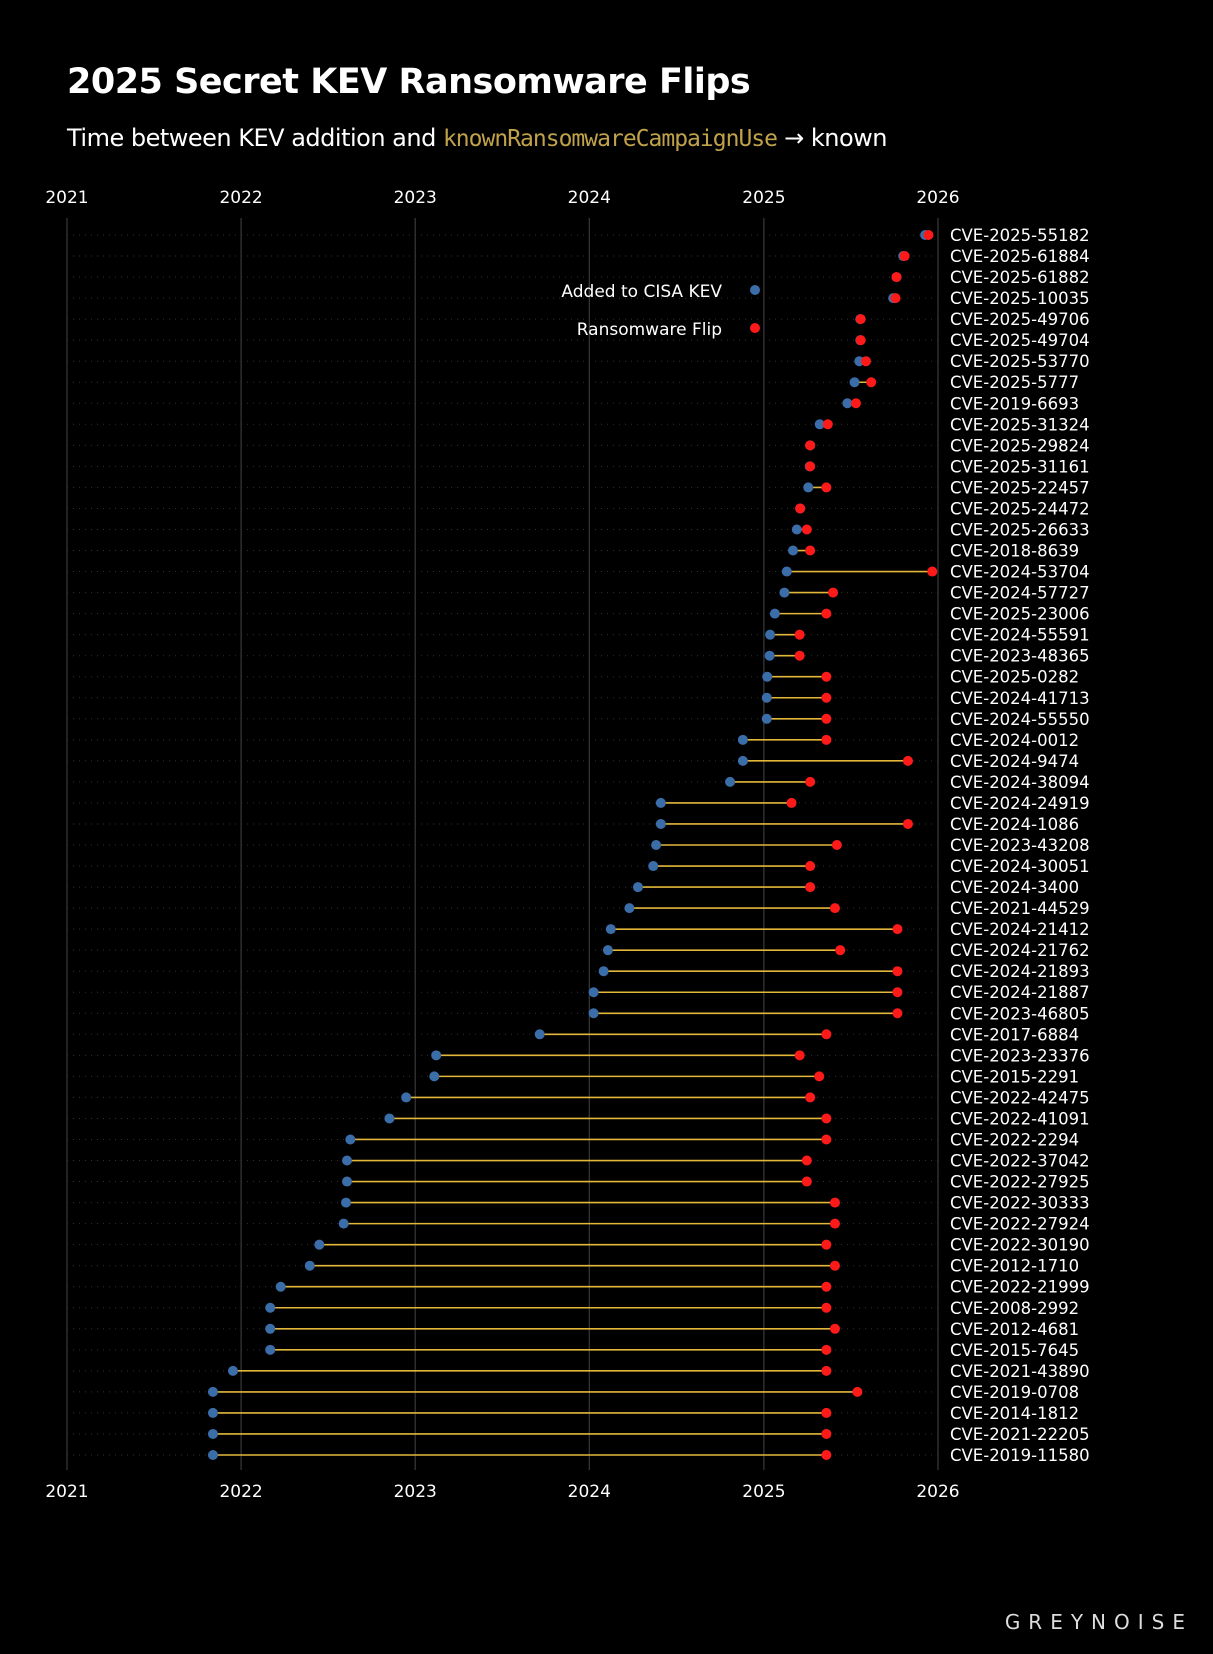  I want to click on row-label-CVE-2025-31161: CVE-2025-31161, so click(1020, 466).